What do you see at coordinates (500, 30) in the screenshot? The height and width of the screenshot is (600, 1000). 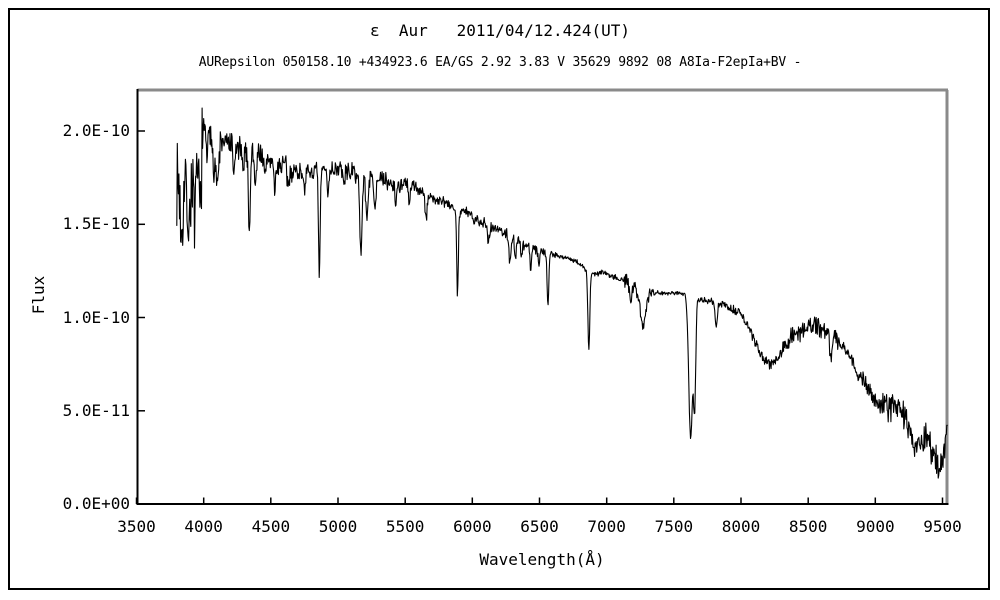 I see `chart-title: ε Aur 2011/04/12.424(UT)` at bounding box center [500, 30].